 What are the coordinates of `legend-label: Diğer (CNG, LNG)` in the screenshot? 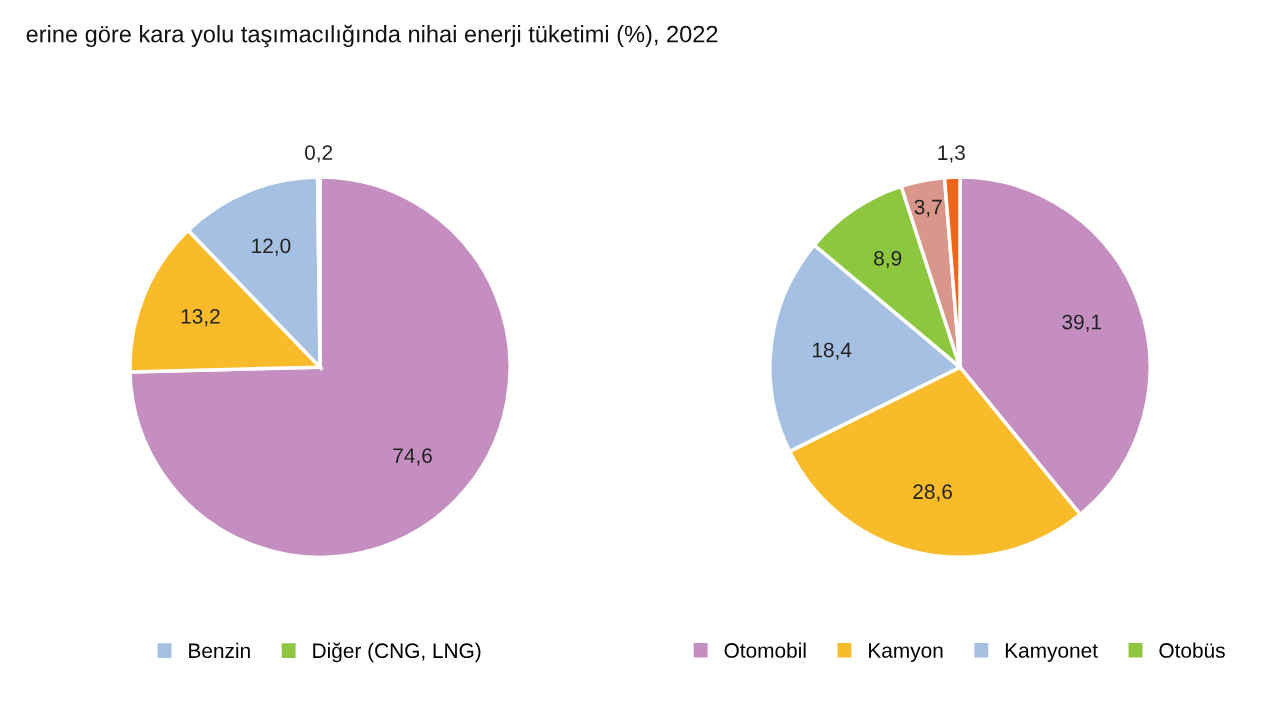 It's located at (397, 652).